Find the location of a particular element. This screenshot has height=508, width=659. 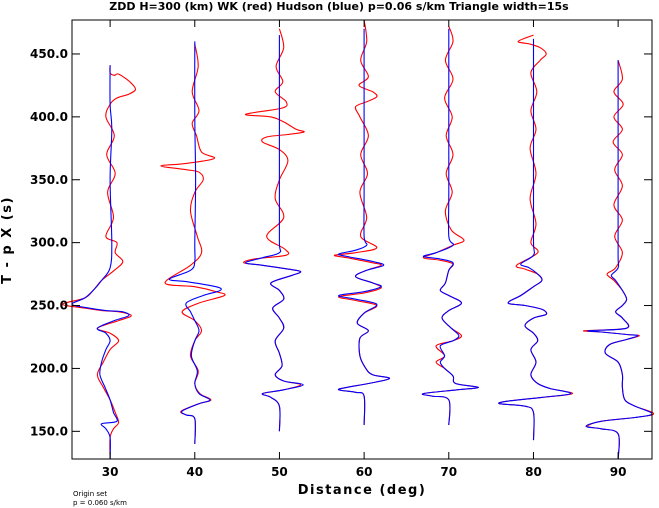

y-tick-label: 400.0 is located at coordinates (49, 117).